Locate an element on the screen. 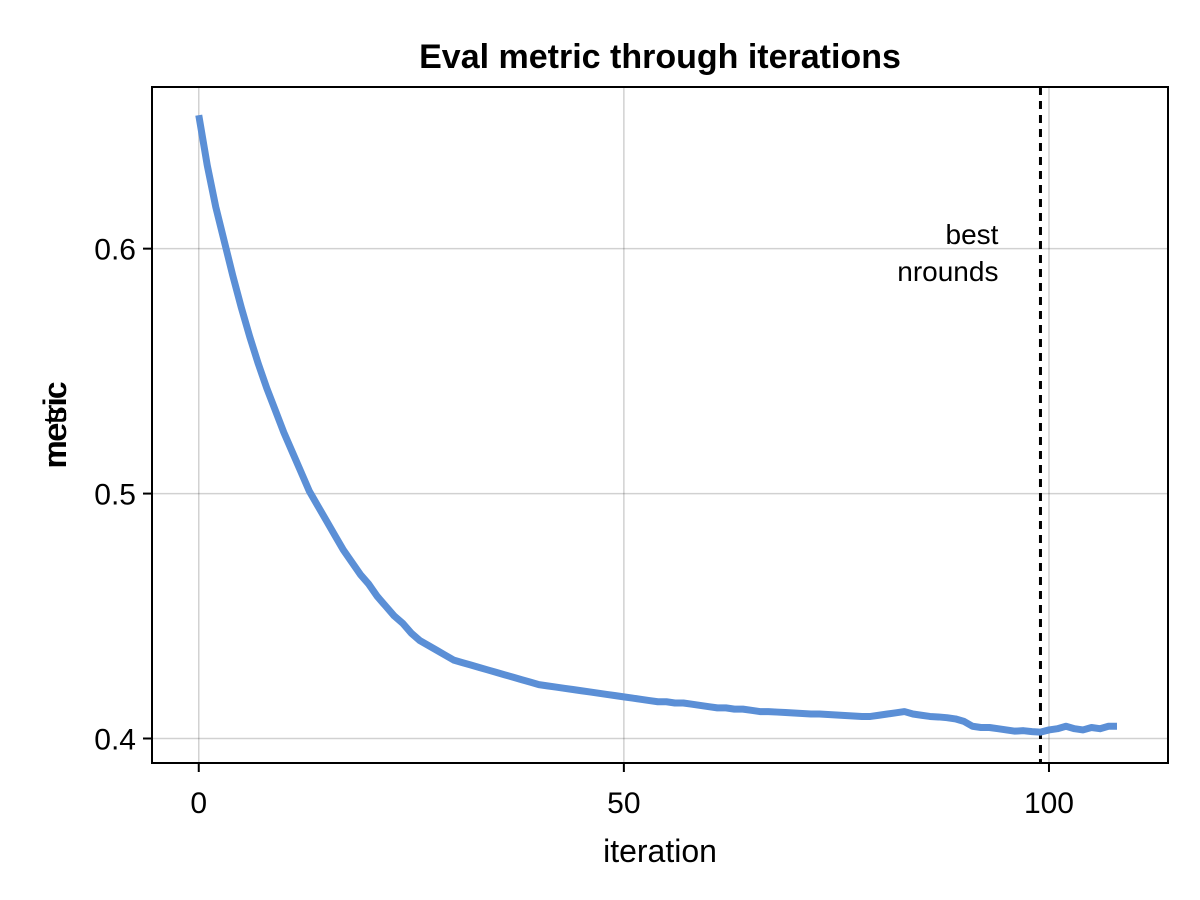 The width and height of the screenshot is (1200, 900). chart-title: Eval metric through iterations is located at coordinates (660, 57).